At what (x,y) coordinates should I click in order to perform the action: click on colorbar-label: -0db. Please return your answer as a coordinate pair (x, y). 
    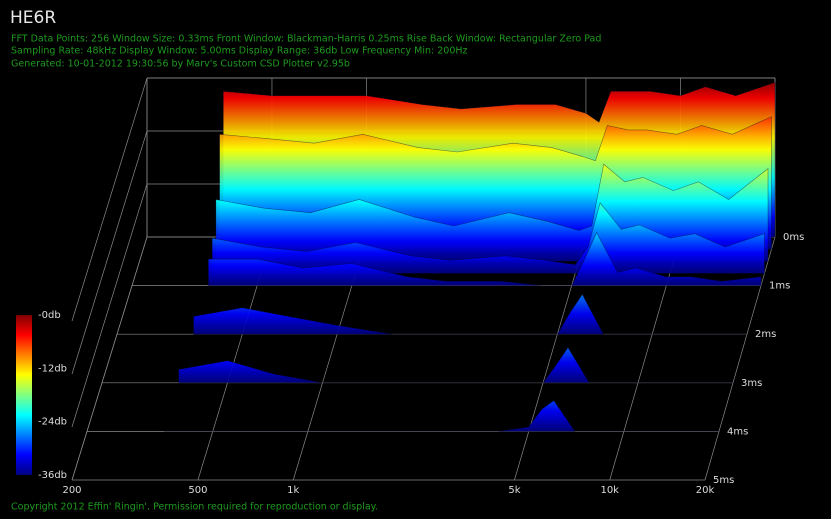
    Looking at the image, I should click on (49, 315).